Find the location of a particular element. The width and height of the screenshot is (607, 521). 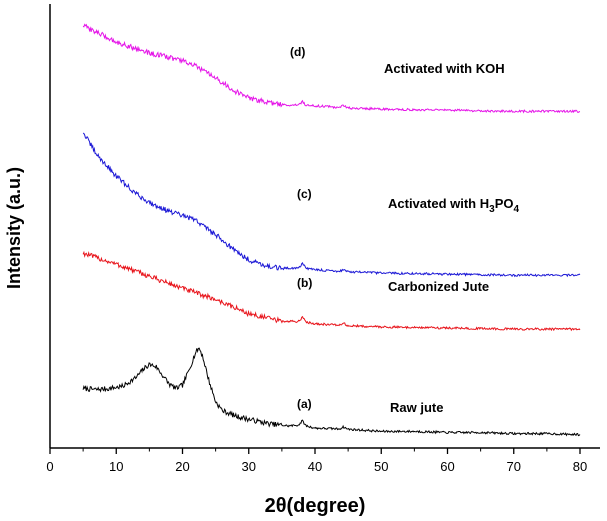

series-koh-label: Activated with KOH is located at coordinates (444, 68).